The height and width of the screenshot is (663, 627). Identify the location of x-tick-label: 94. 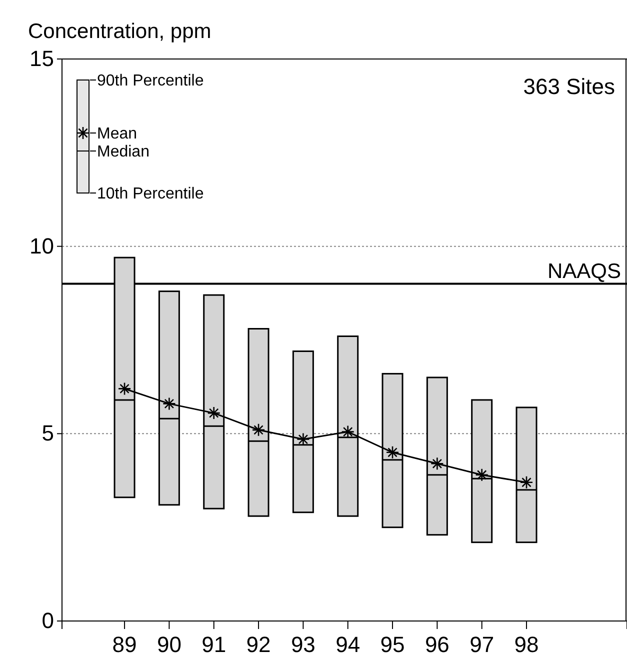
(348, 644).